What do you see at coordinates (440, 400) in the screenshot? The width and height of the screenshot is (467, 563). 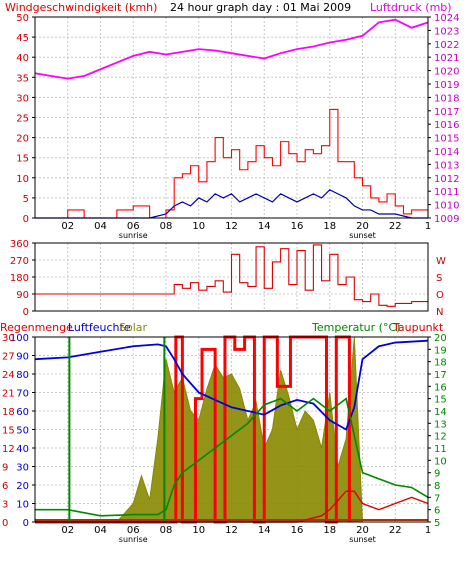 I see `temperature-tick-label: 15` at bounding box center [440, 400].